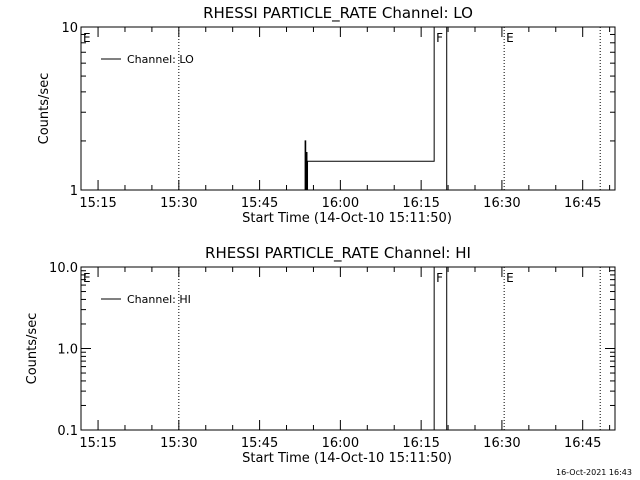 The width and height of the screenshot is (640, 480). Describe the element at coordinates (67, 350) in the screenshot. I see `y-tick-label: 1.0` at that location.